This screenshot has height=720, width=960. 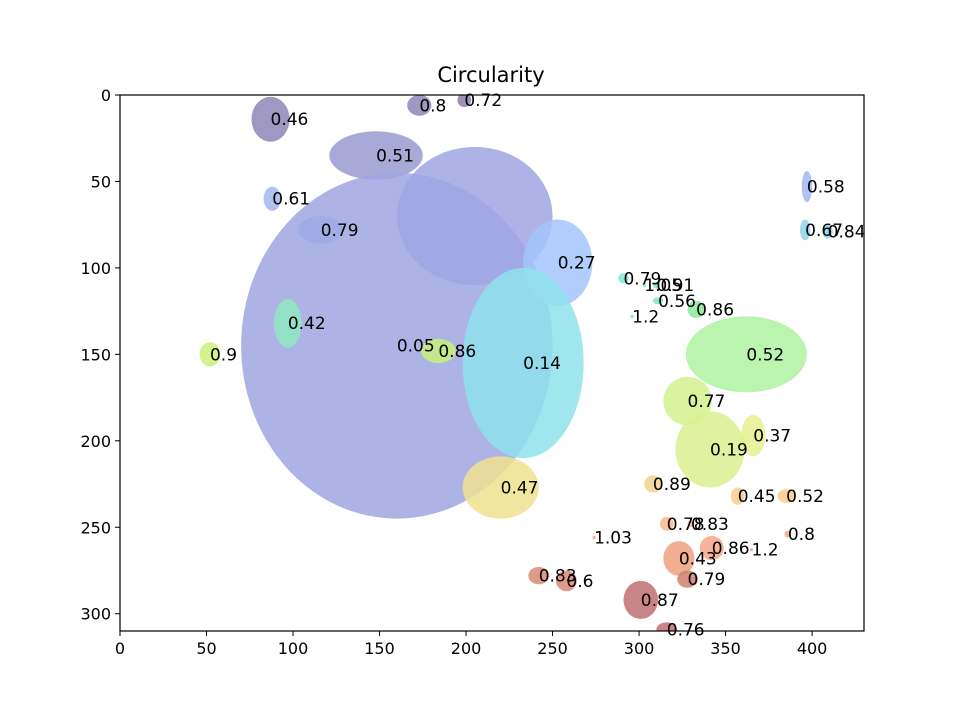 I want to click on region-label-31: 0.83, so click(x=710, y=525).